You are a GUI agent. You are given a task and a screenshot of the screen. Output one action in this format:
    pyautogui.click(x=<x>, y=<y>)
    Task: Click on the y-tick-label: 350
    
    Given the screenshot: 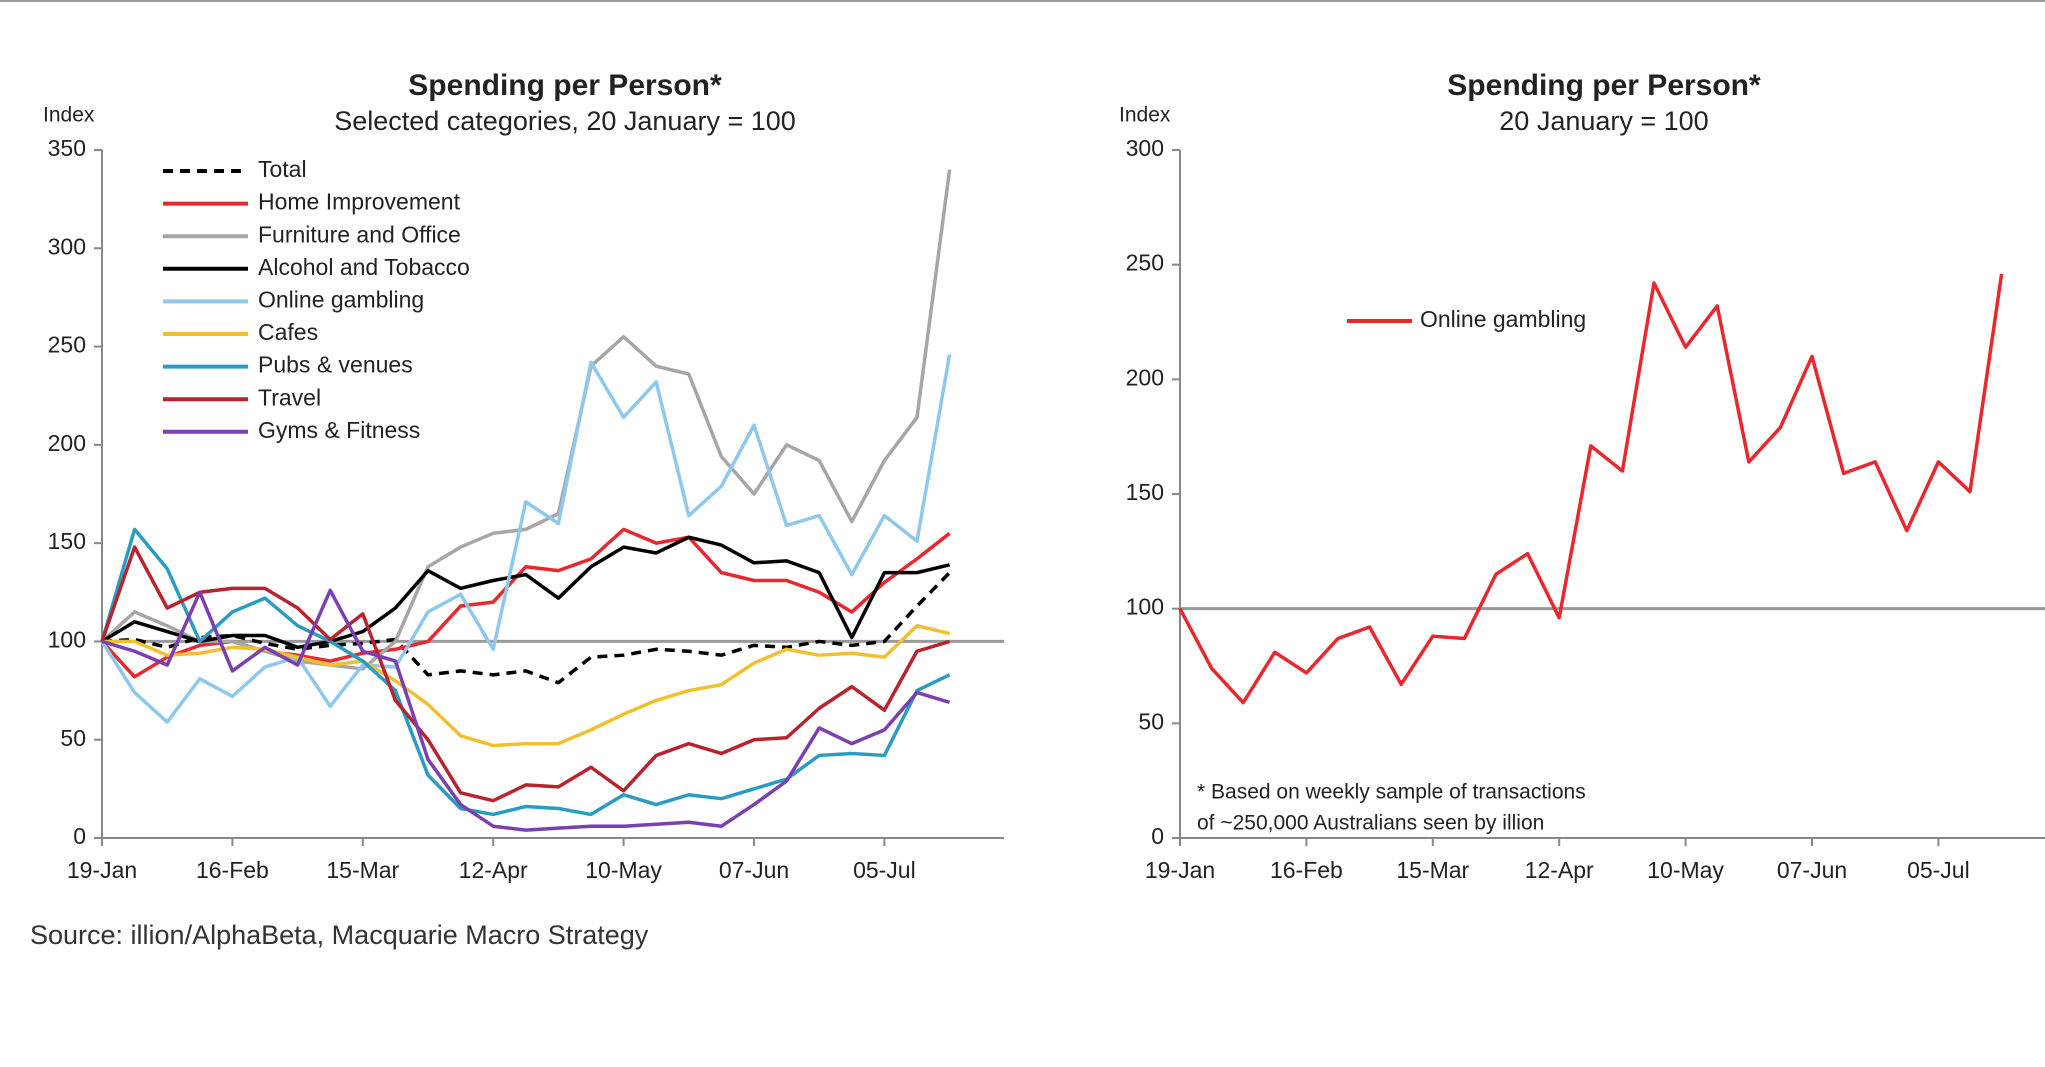 What is the action you would take?
    pyautogui.click(x=67, y=148)
    